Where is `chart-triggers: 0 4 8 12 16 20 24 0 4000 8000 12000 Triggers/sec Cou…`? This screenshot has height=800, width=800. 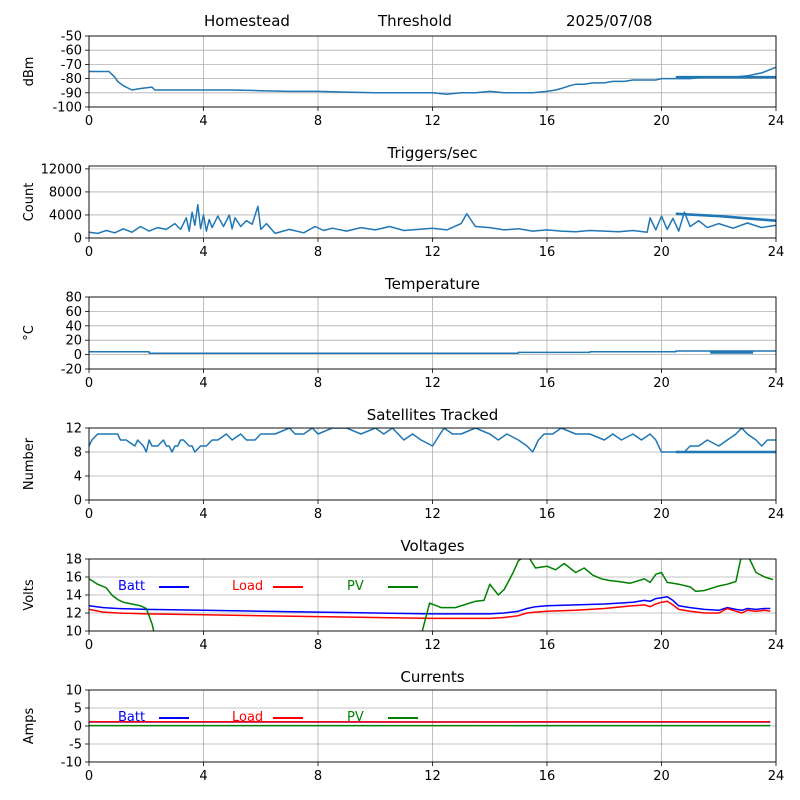 chart-triggers: 0 4 8 12 16 20 24 0 4000 8000 12000 Triggers/sec Cou… is located at coordinates (403, 202).